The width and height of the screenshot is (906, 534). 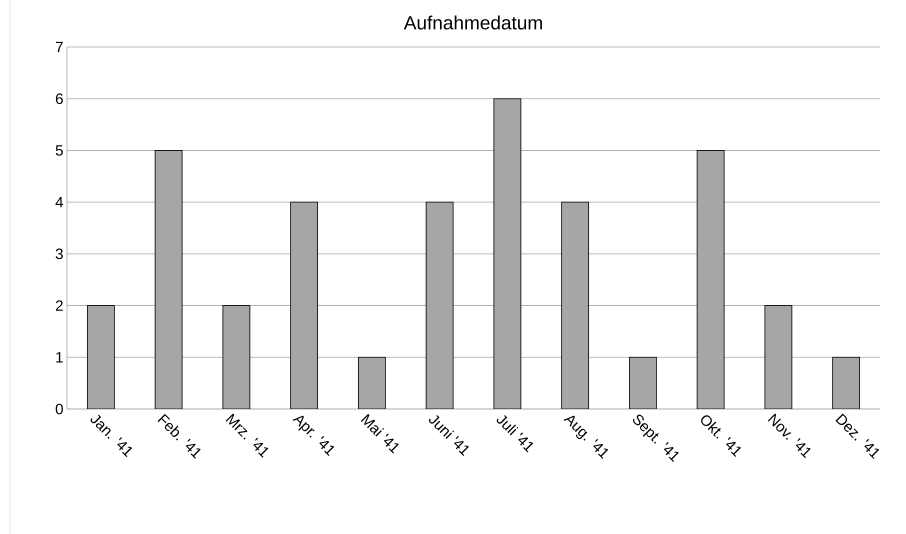 What do you see at coordinates (473, 23) in the screenshot?
I see `chart-title: Aufnahmedatum` at bounding box center [473, 23].